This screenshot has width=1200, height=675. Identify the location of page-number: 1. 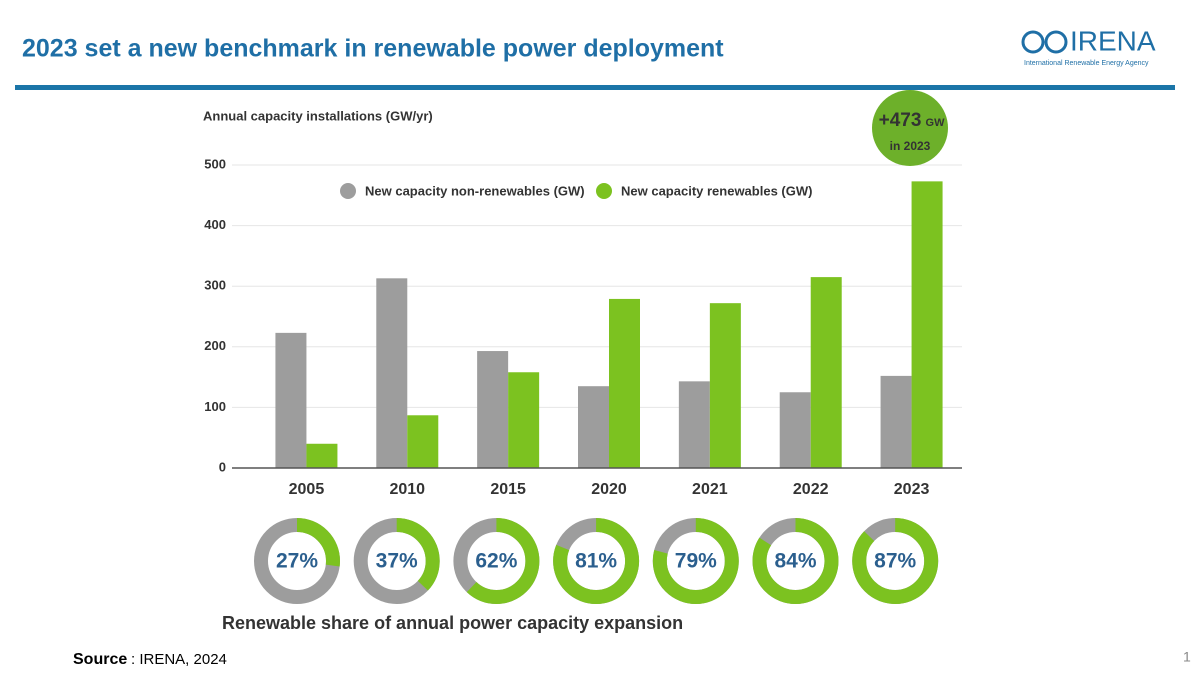
(1187, 657).